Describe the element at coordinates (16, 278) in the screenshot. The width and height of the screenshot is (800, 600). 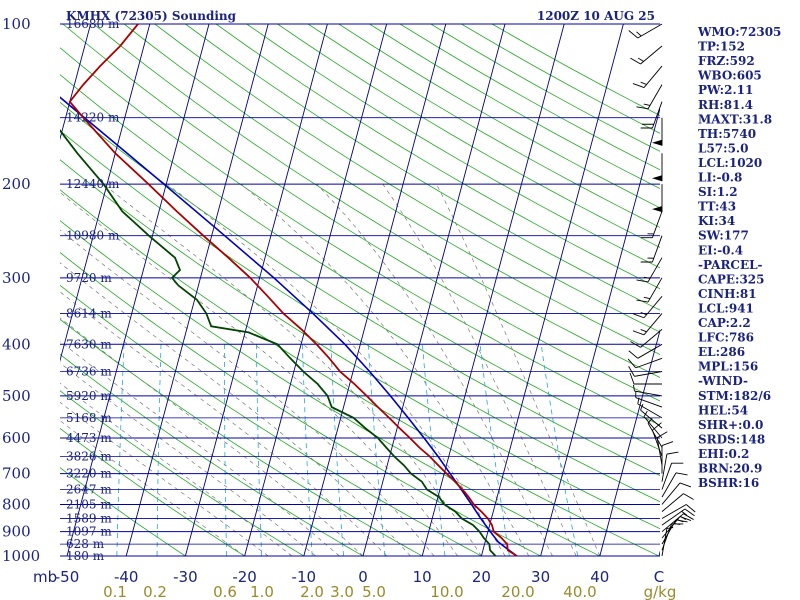
I see `pressure-label: 300` at that location.